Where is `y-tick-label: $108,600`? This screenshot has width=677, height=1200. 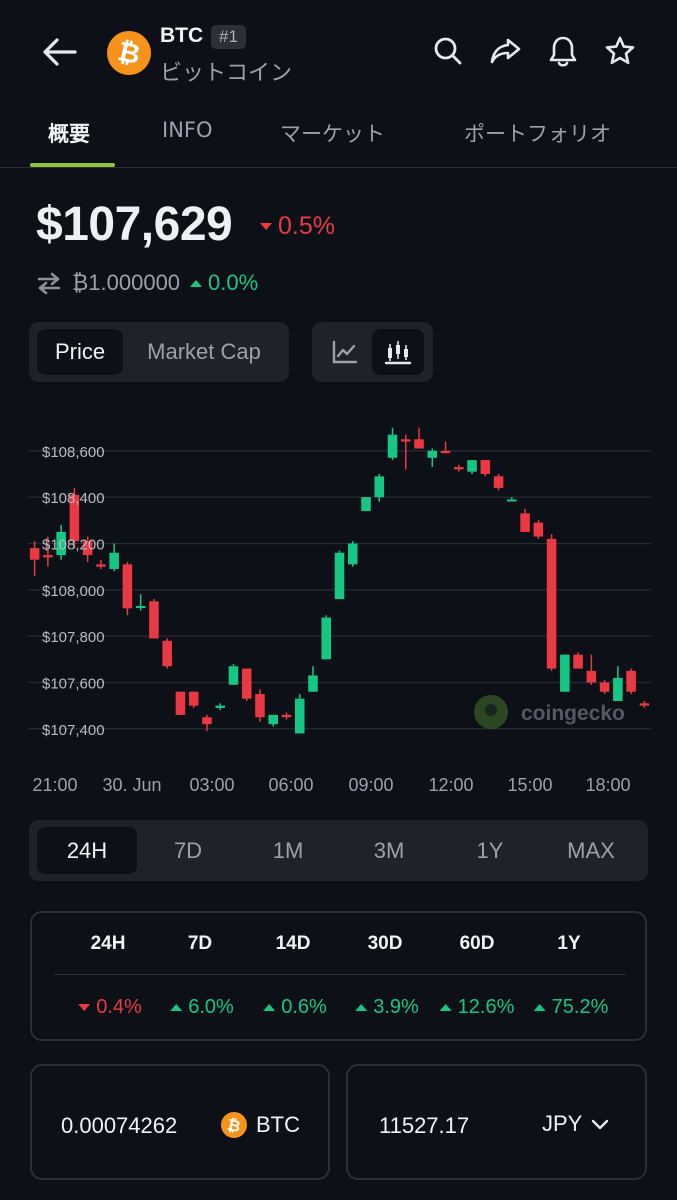 y-tick-label: $108,600 is located at coordinates (73, 452).